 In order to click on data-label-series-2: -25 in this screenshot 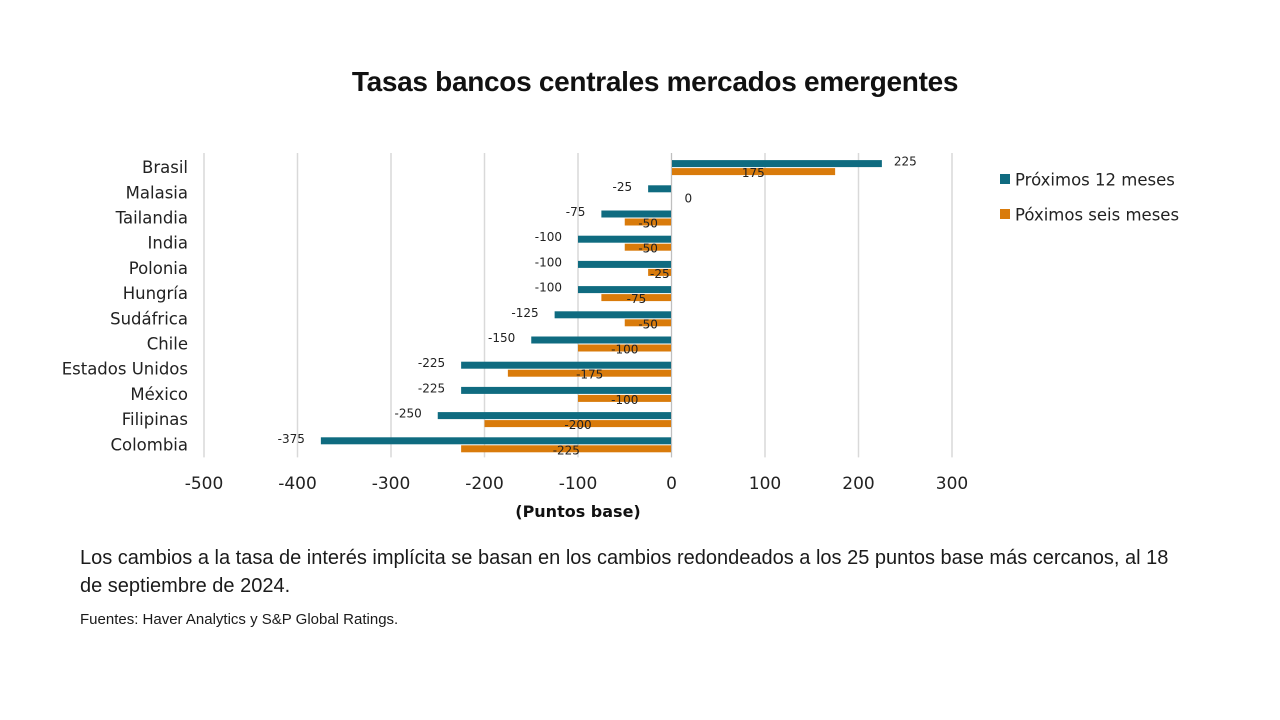, I will do `click(660, 274)`.